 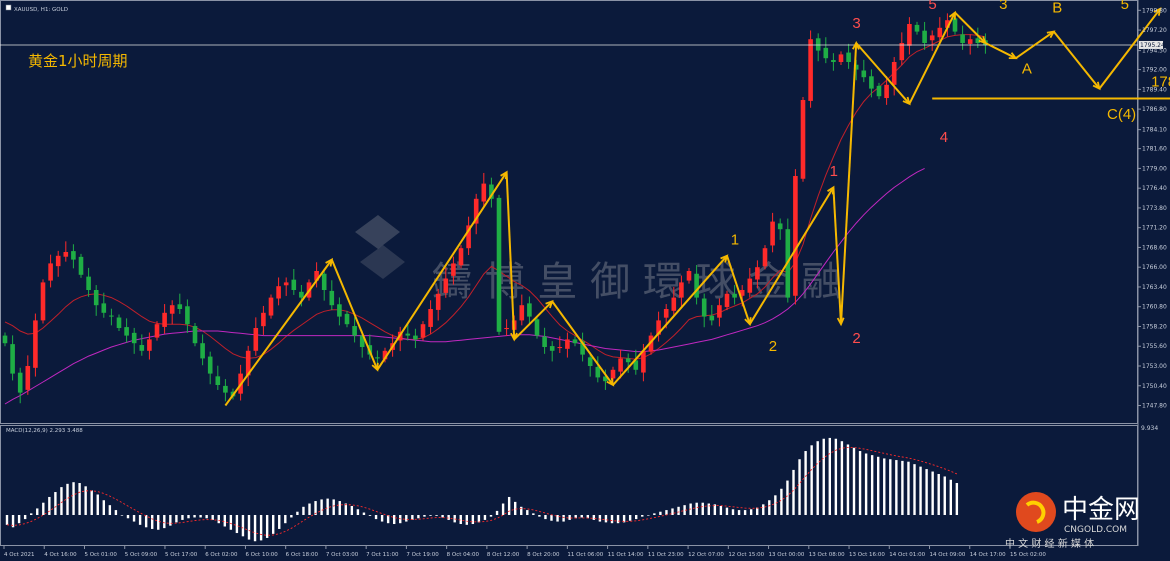 I want to click on x-tick-label: 11 Oct 23:00, so click(x=666, y=555).